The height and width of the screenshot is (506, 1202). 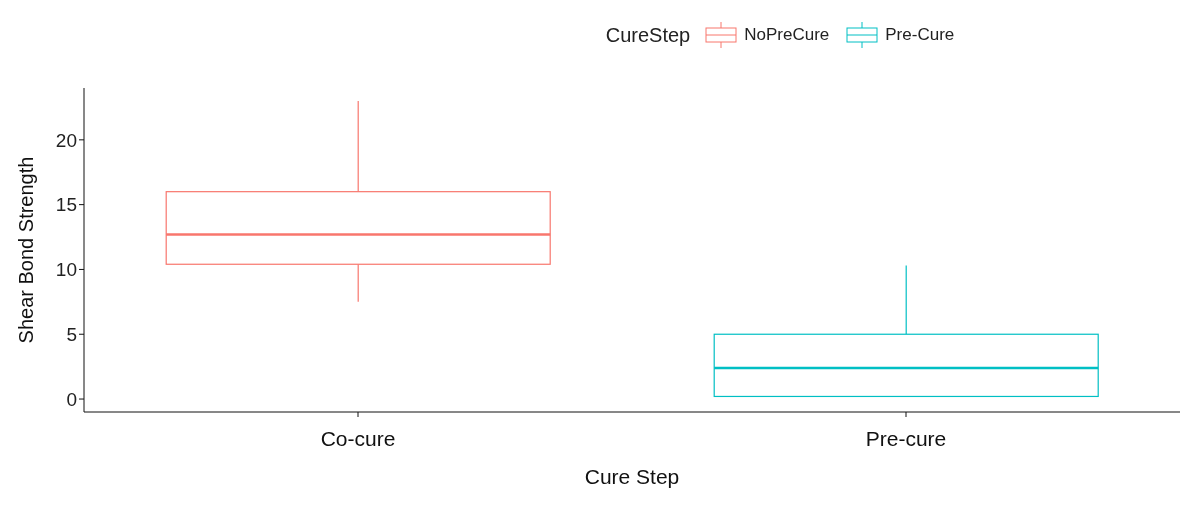 I want to click on legend-label: NoPreCure, so click(x=787, y=35).